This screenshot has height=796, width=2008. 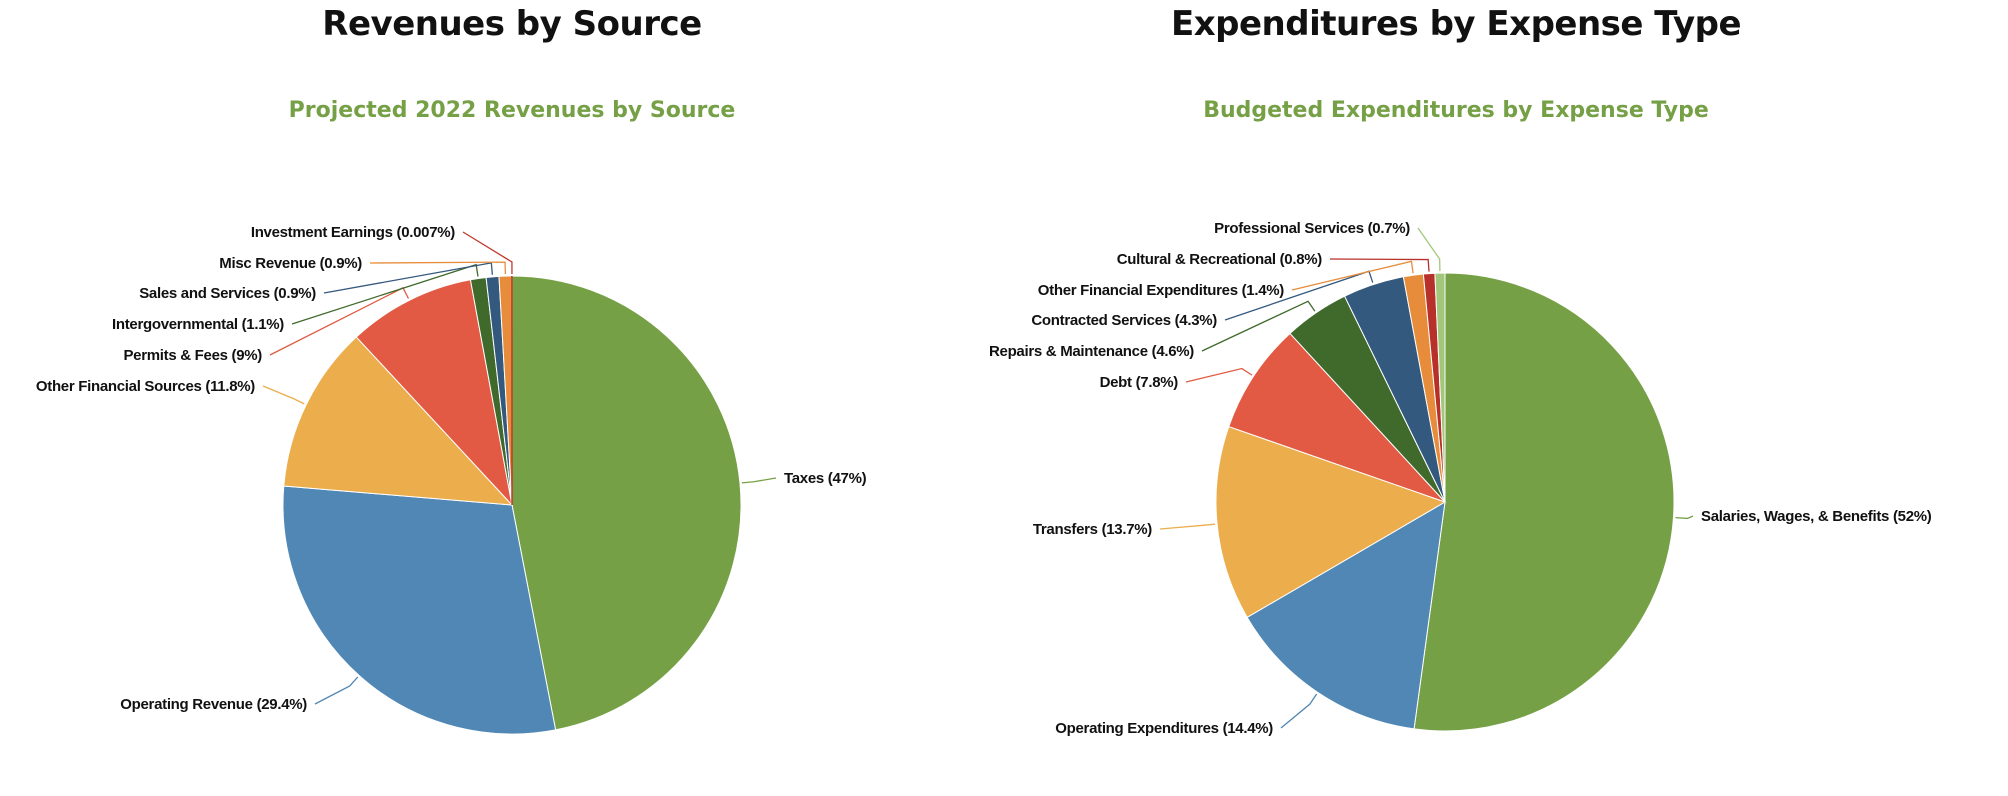 I want to click on slice-label: Other Financial Sources (11.8%), so click(x=145, y=386).